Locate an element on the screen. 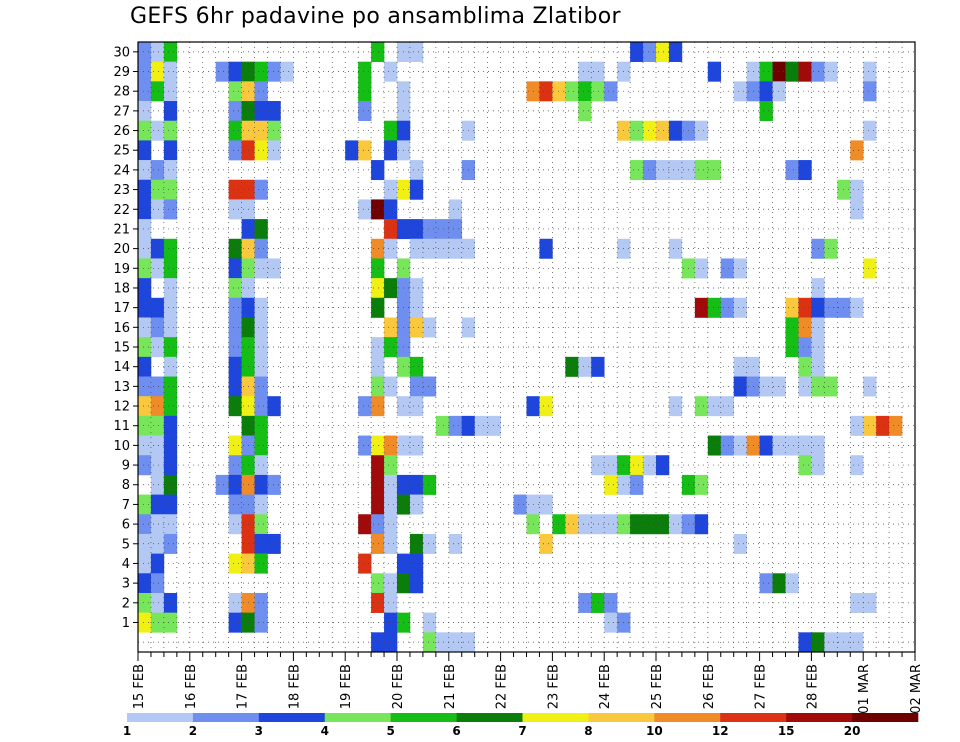  x-tick-label: 01 MAR is located at coordinates (864, 689).